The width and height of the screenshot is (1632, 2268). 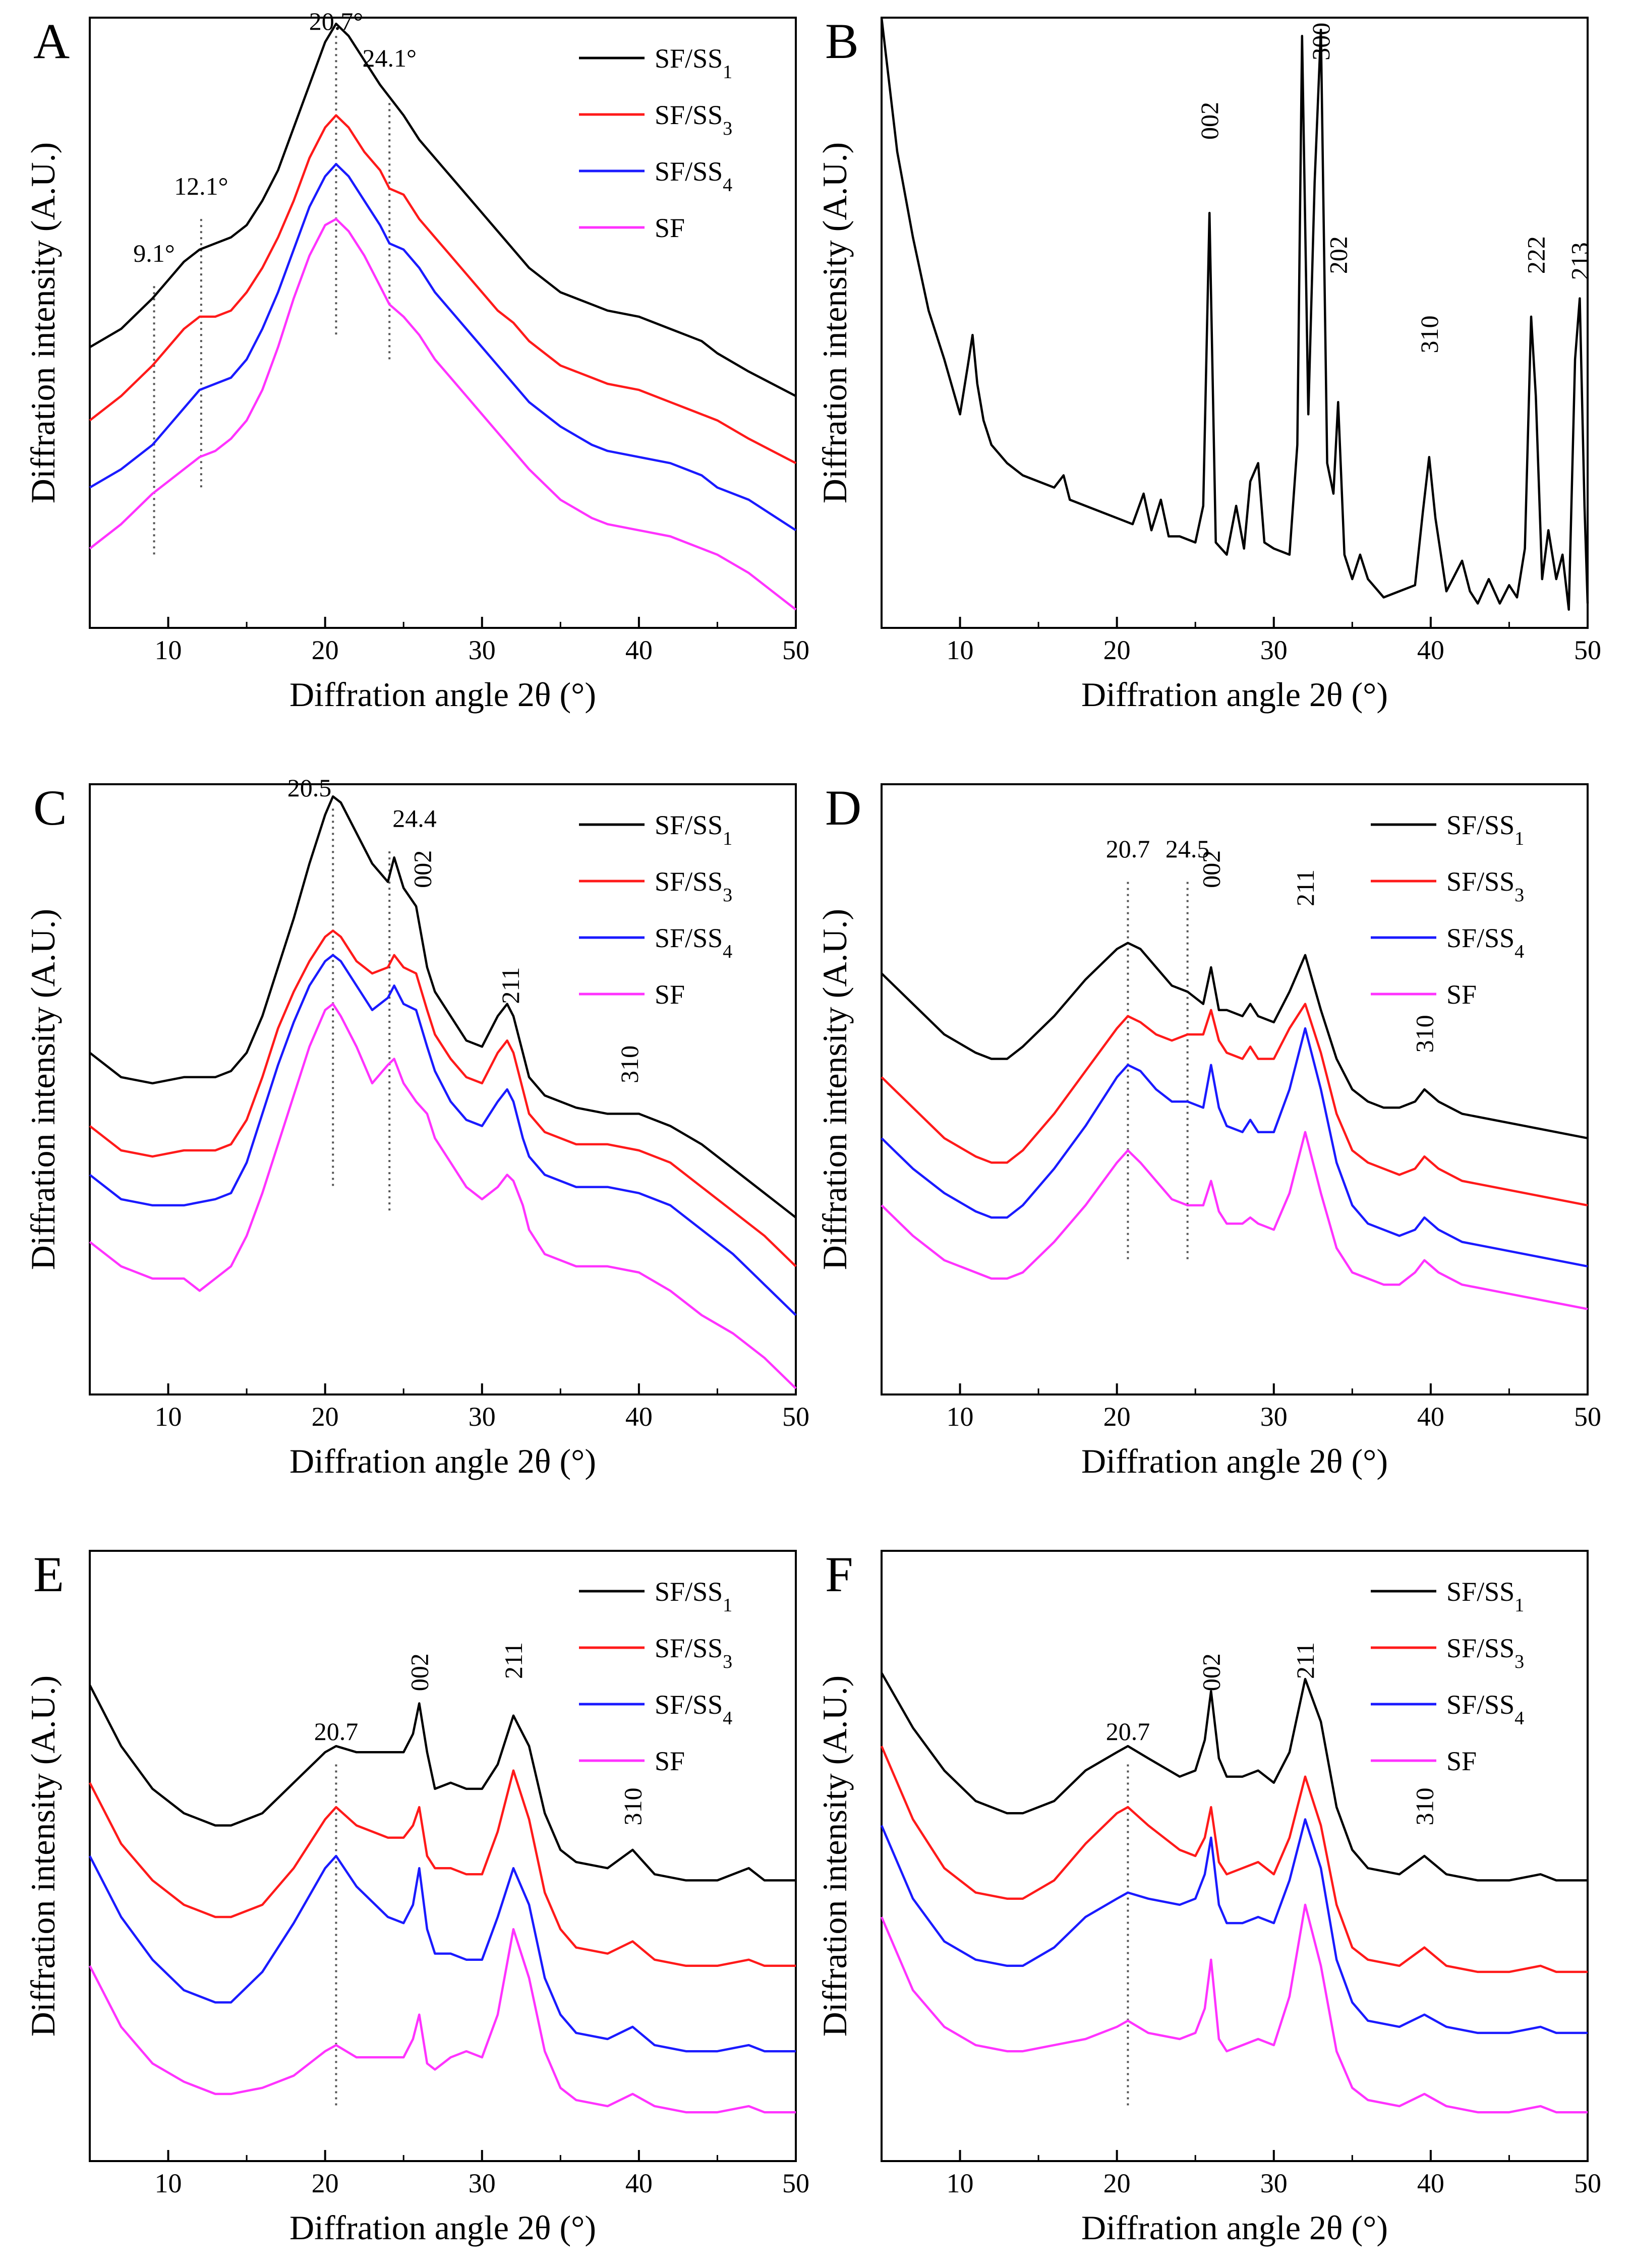 I want to click on peak-label: 213, so click(x=1579, y=261).